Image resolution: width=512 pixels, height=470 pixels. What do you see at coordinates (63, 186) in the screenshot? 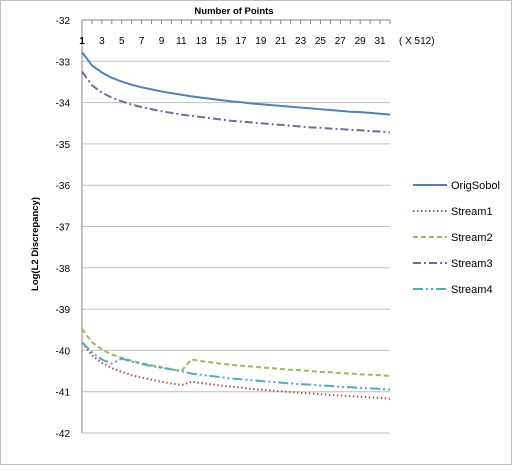
I see `y-tick-label: -36` at bounding box center [63, 186].